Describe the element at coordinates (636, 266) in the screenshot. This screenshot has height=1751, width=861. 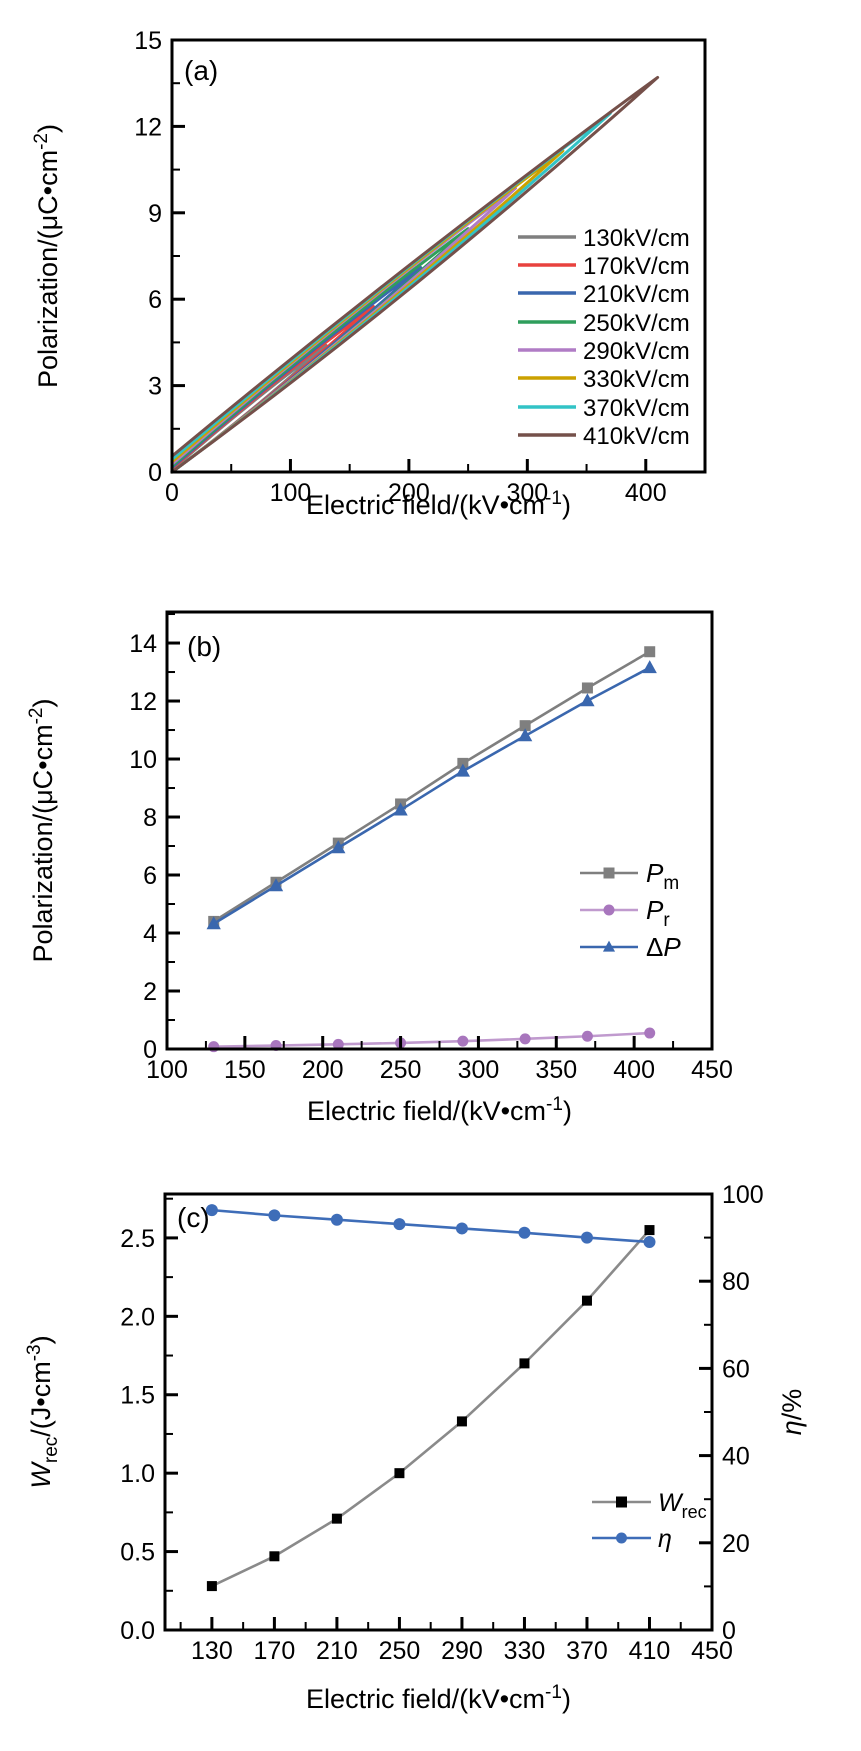
I see `legend-label: 170kV/cm` at that location.